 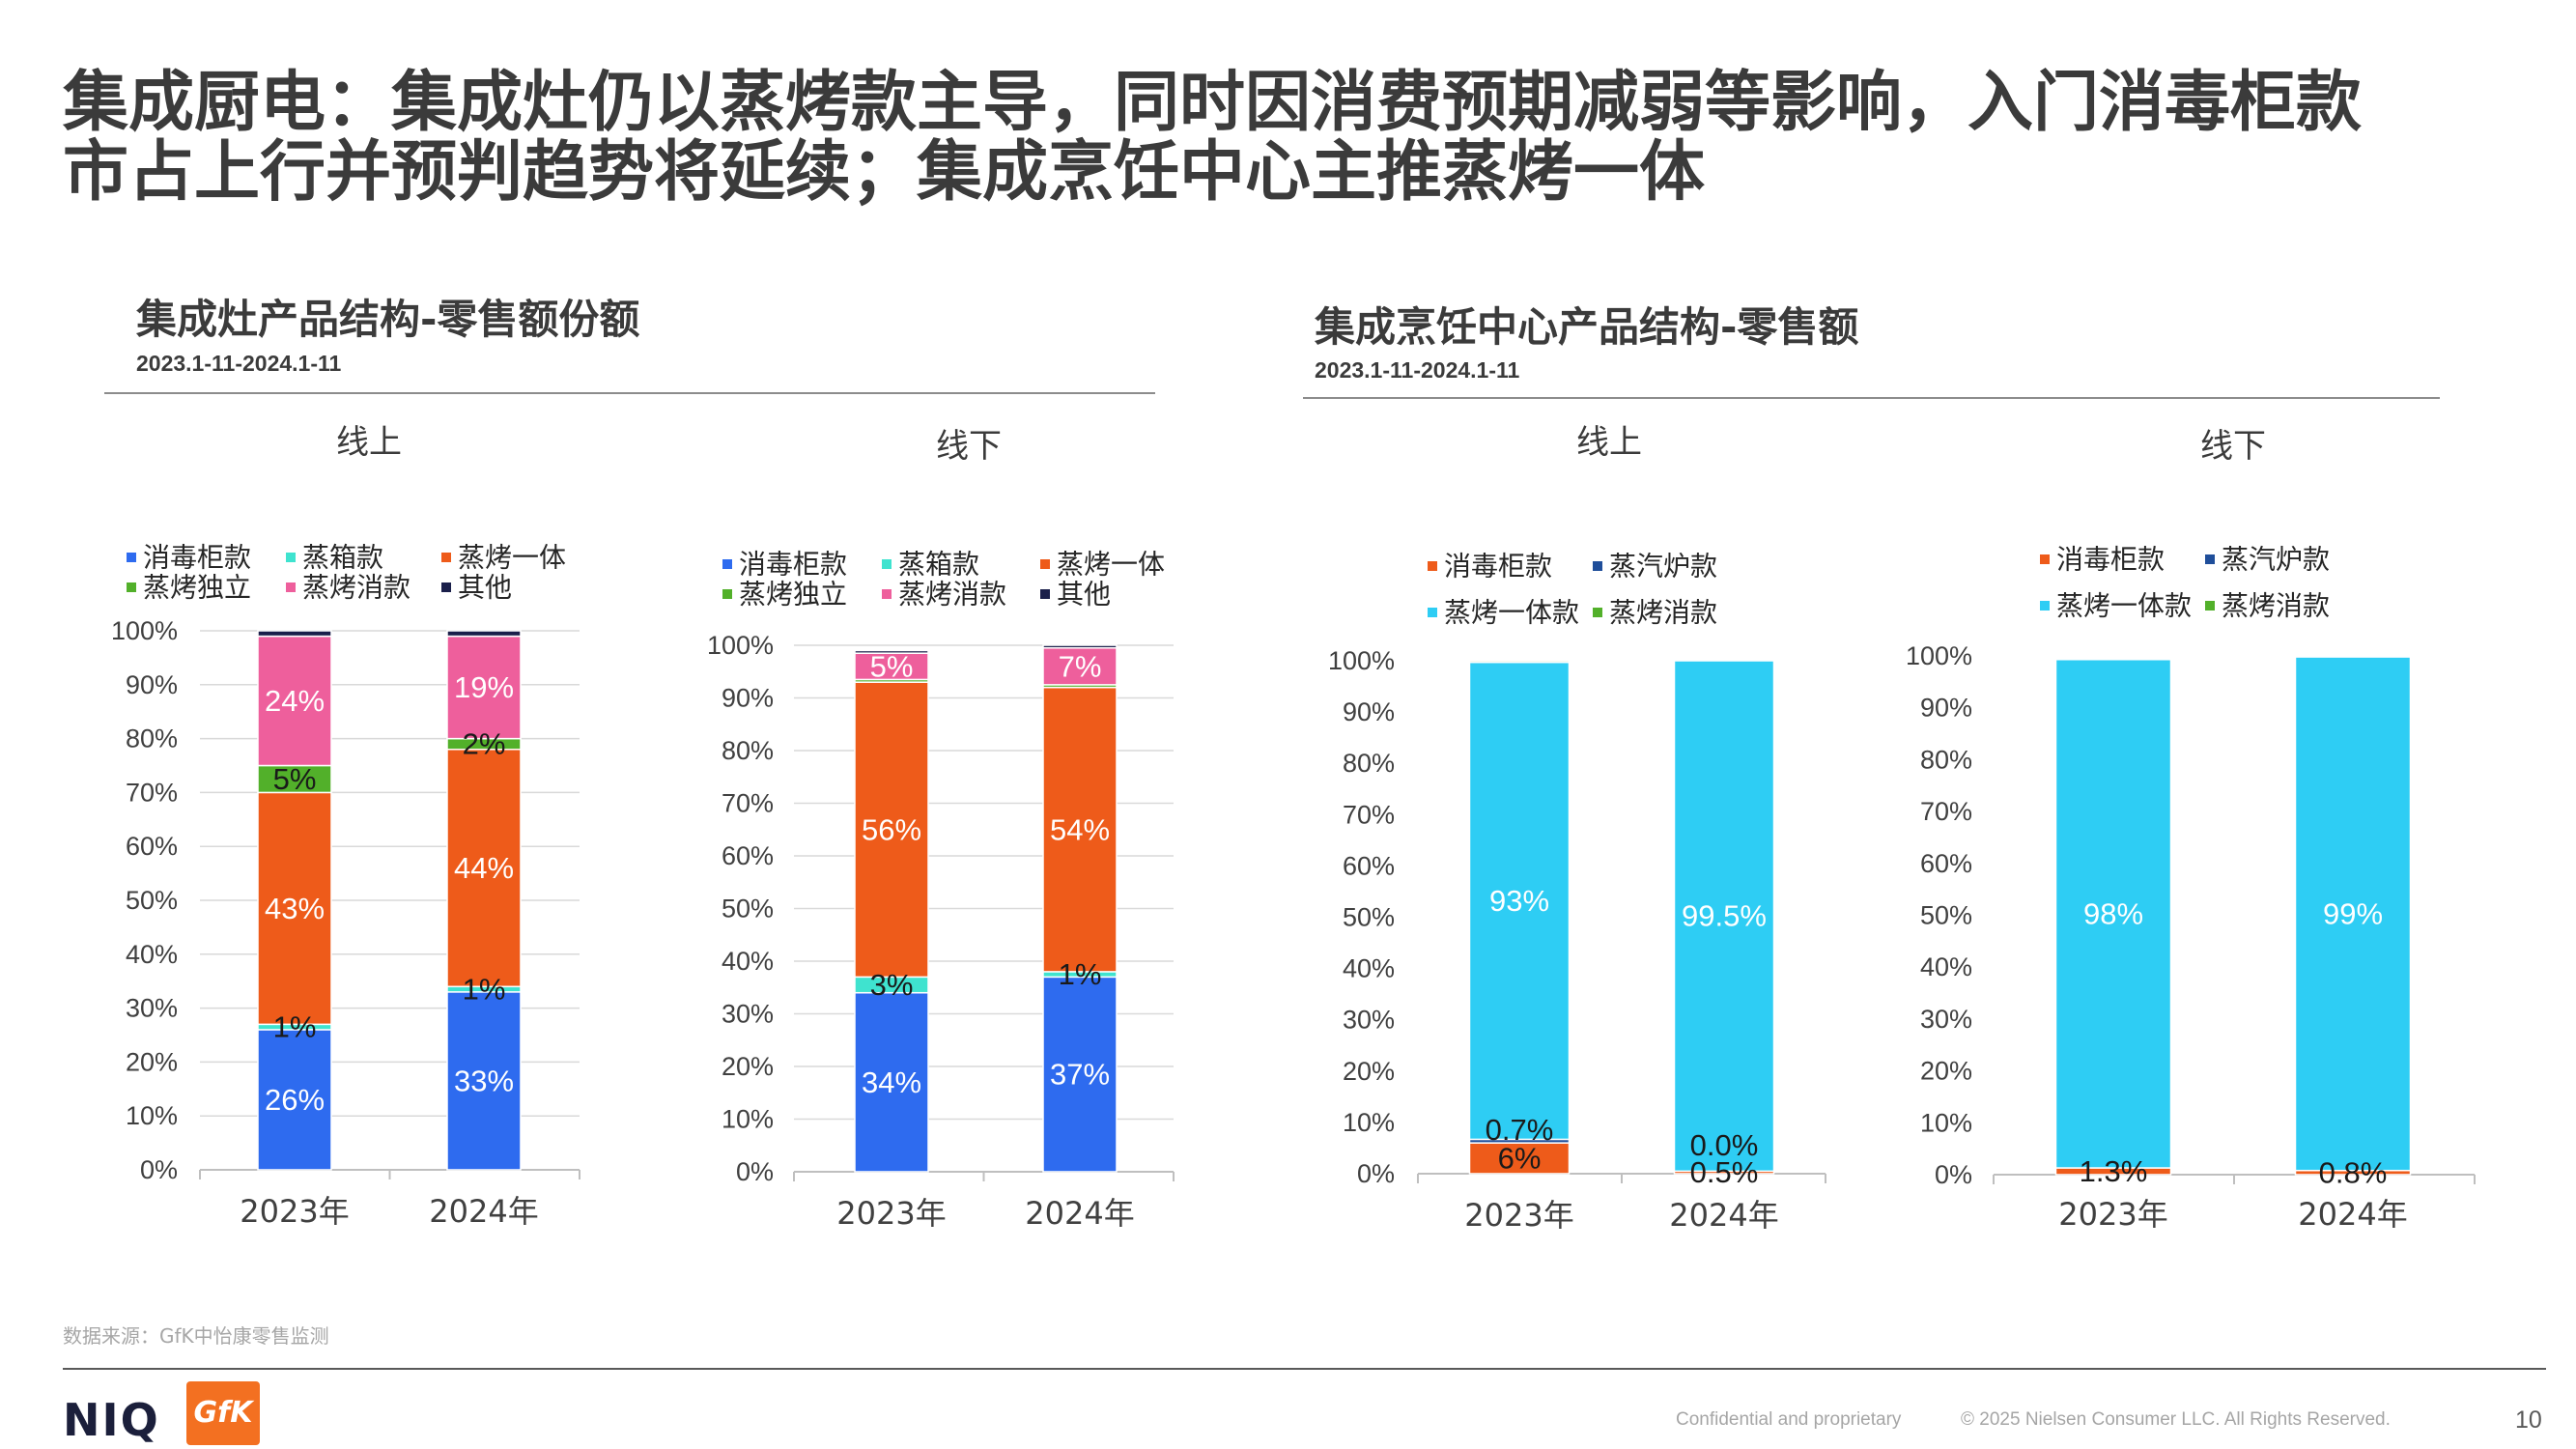 I want to click on legend-item: 蒸烤一体, so click(x=1102, y=565).